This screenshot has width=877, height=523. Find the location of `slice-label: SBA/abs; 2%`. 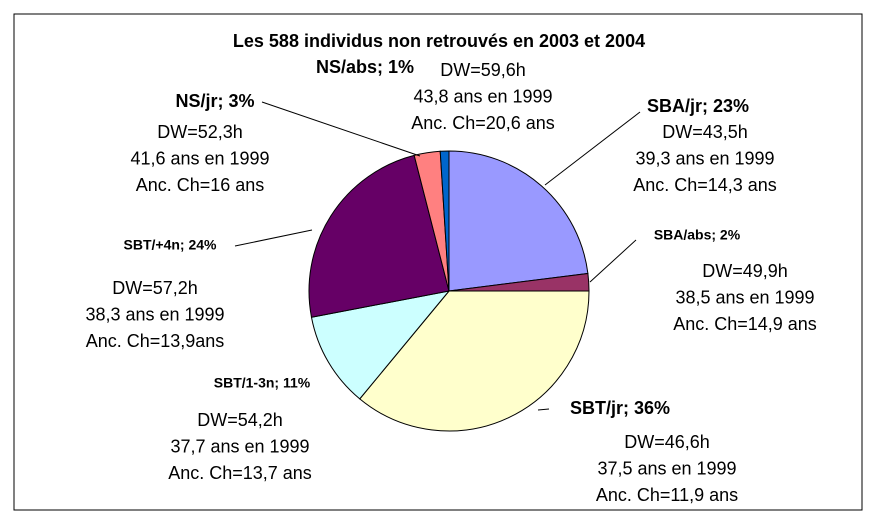

slice-label: SBA/abs; 2% is located at coordinates (697, 235).